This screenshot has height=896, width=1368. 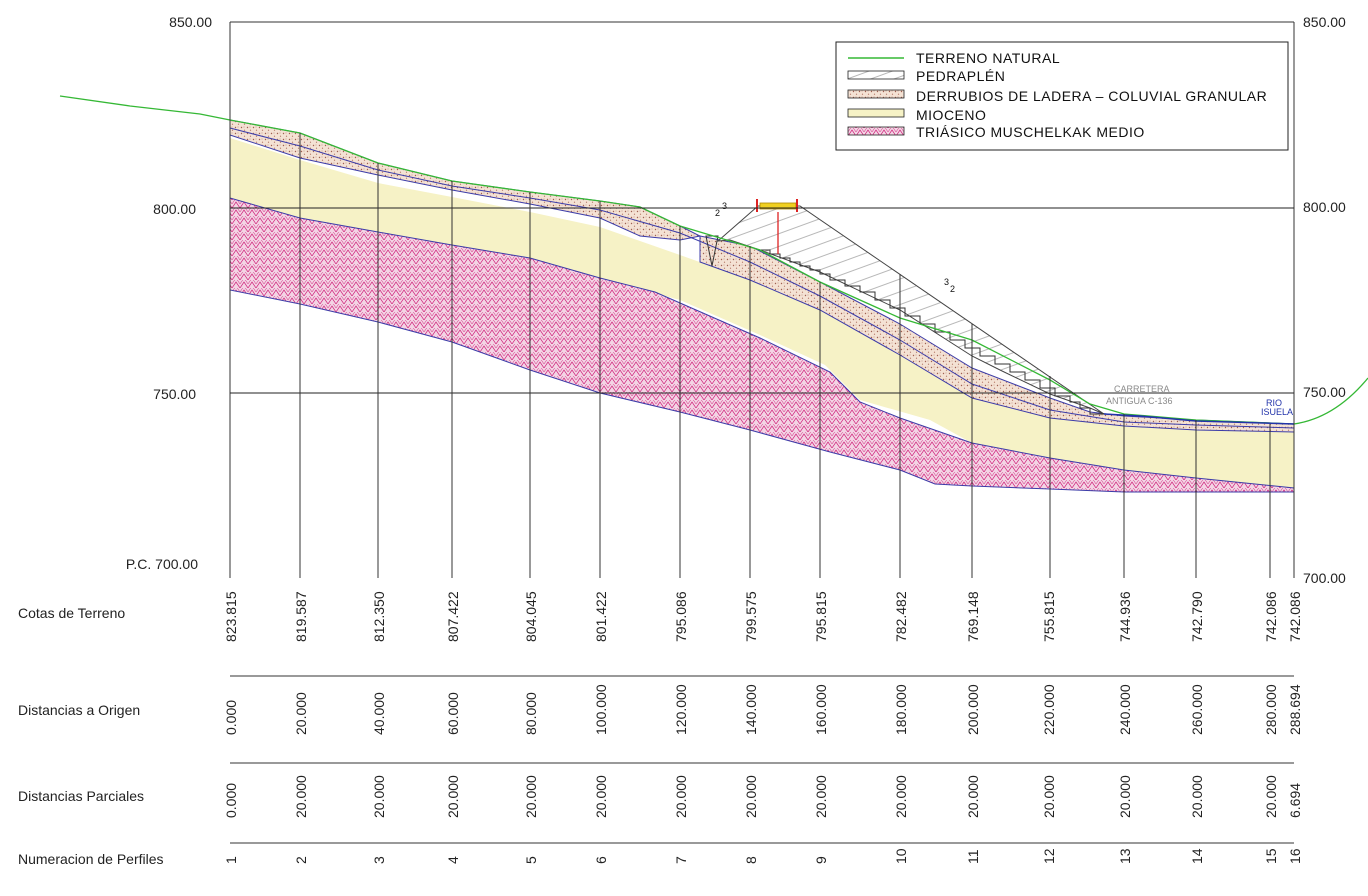 What do you see at coordinates (601, 796) in the screenshot?
I see `parcial-value-6: 20.000` at bounding box center [601, 796].